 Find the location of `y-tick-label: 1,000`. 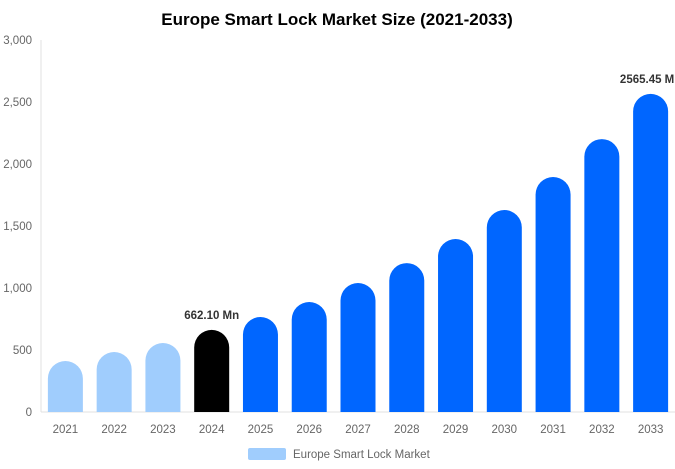

y-tick-label: 1,000 is located at coordinates (17, 289).